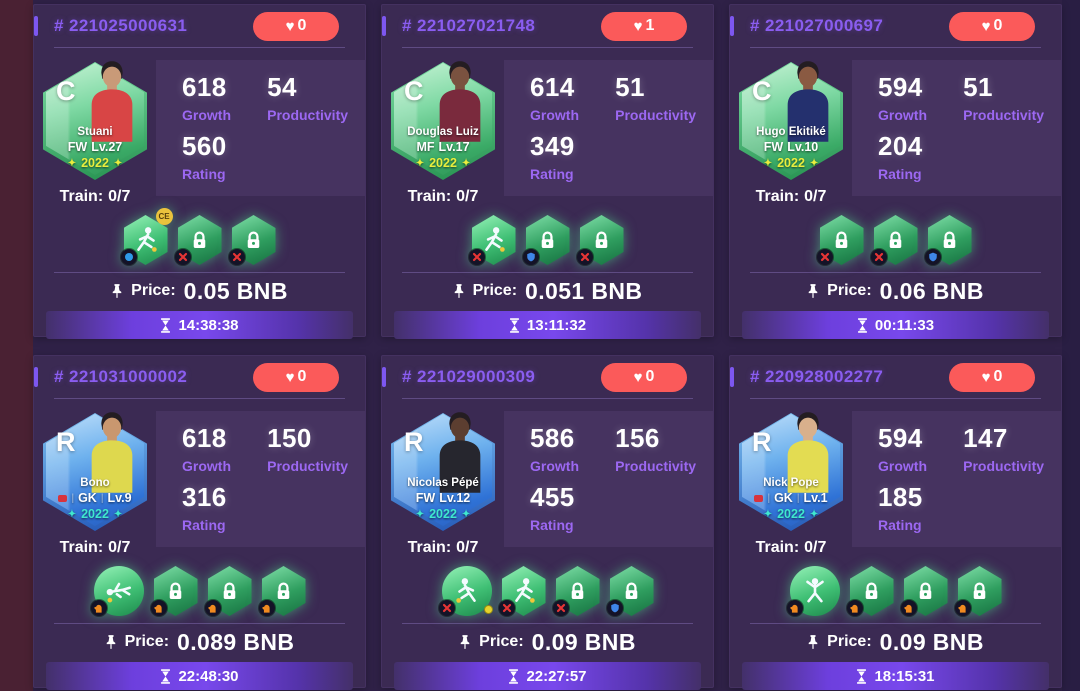  I want to click on productivity-label: Productivity, so click(308, 115).